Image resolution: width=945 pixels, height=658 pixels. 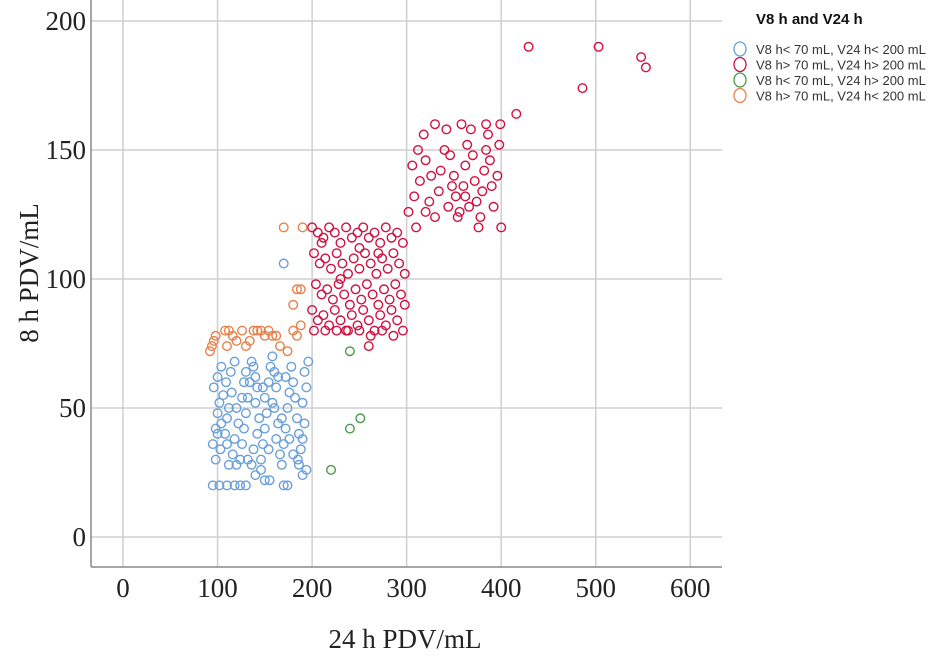 I want to click on legend-title: V8 h and V24 h, so click(x=809, y=19).